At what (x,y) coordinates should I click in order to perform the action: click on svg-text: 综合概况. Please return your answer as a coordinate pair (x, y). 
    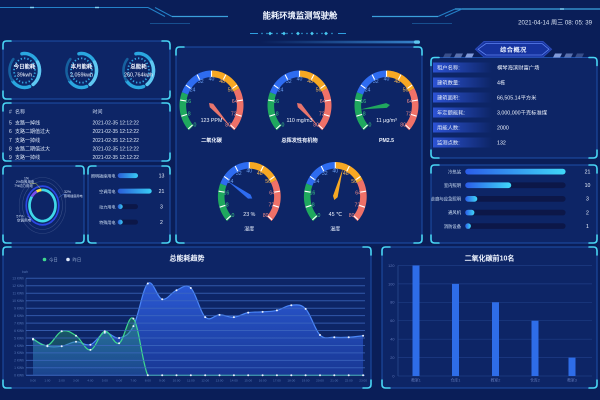
    Looking at the image, I should click on (513, 50).